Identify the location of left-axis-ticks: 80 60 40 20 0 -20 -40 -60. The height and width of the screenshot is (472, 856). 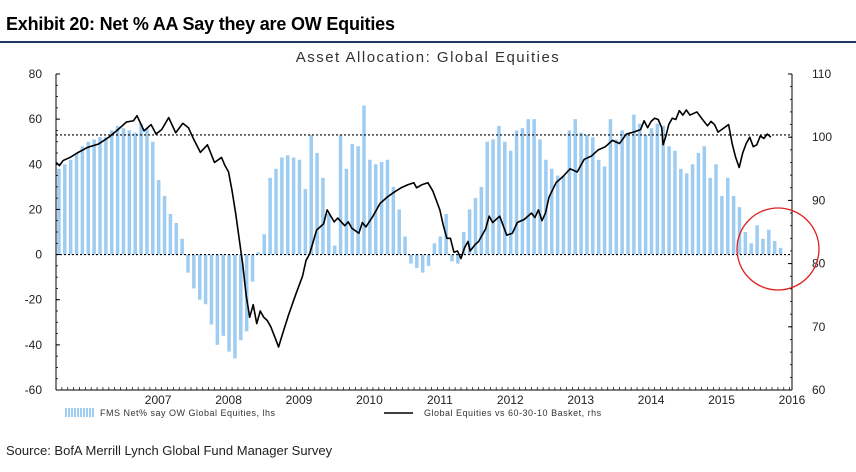
(42, 232).